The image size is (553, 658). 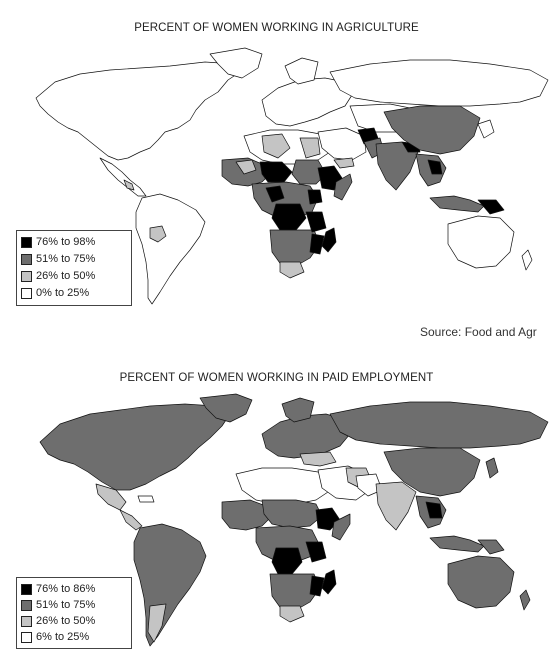 What do you see at coordinates (246, 515) in the screenshot?
I see `region-west-africa` at bounding box center [246, 515].